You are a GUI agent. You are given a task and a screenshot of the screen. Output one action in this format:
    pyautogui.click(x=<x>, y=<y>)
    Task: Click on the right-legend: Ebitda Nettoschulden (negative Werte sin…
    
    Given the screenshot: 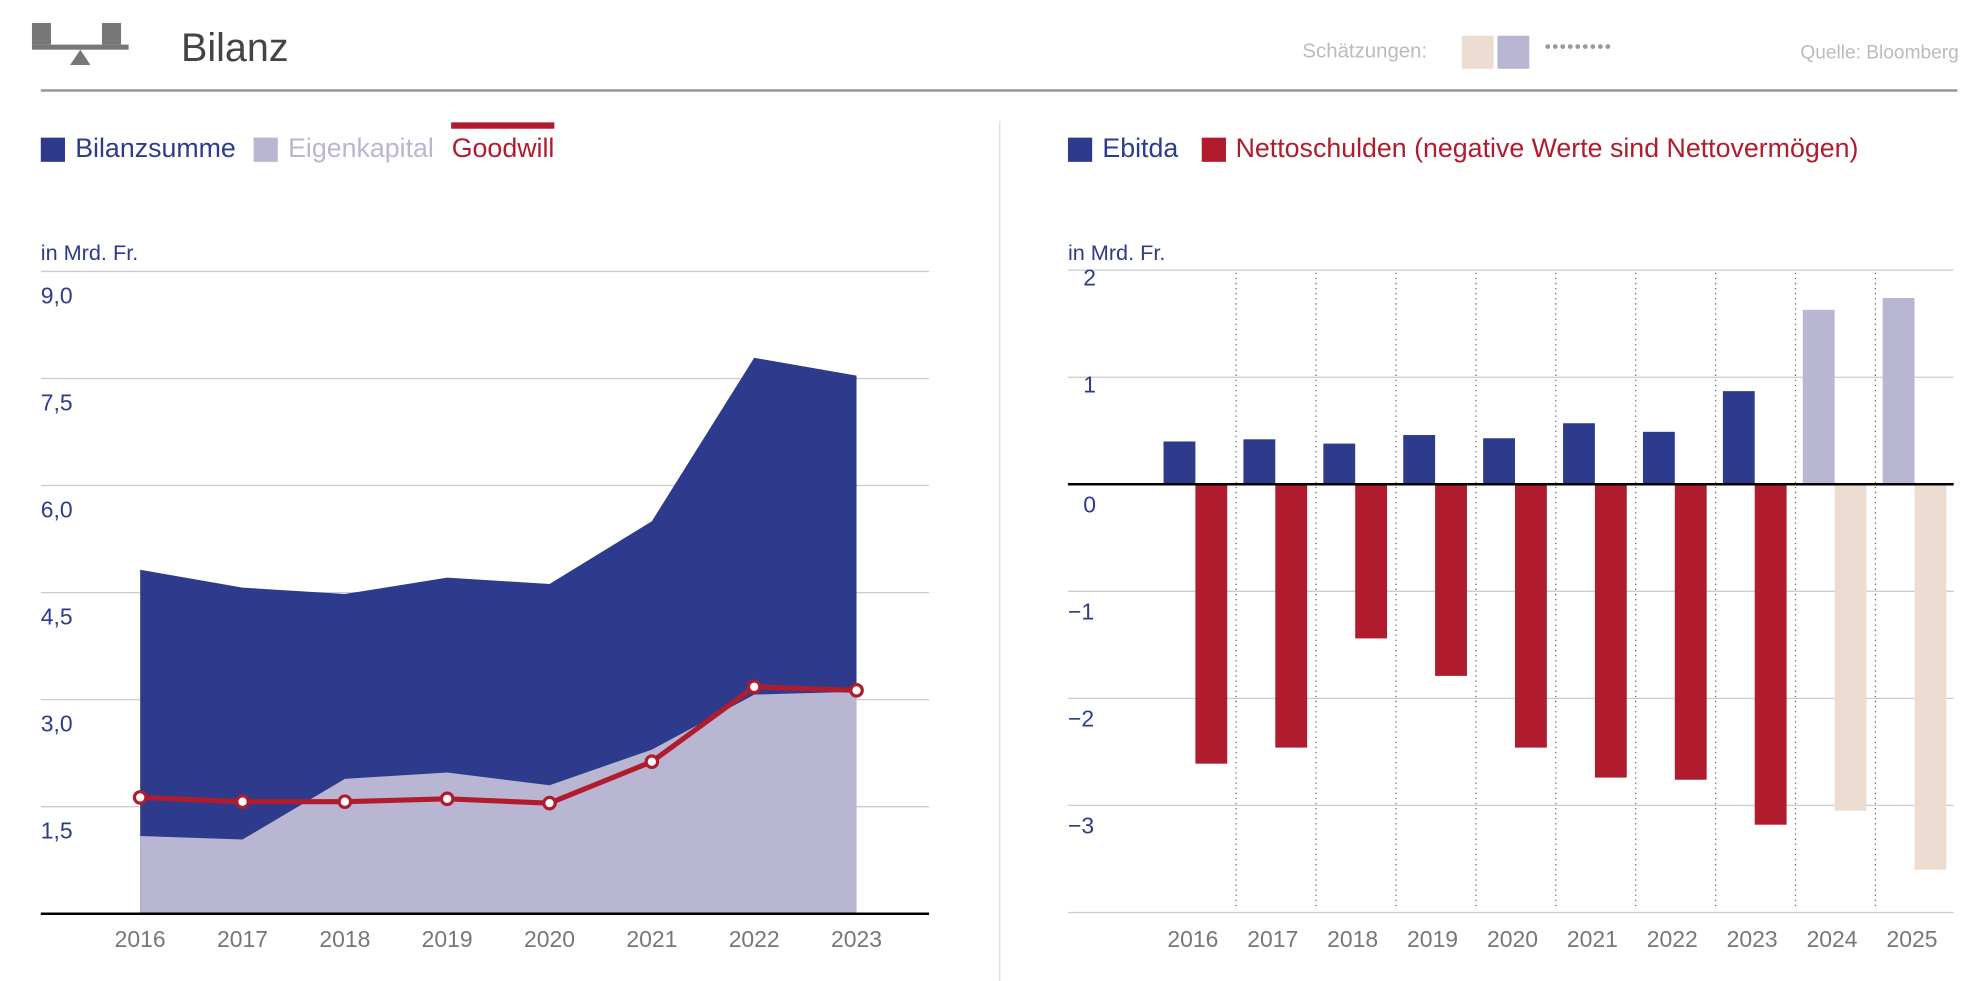 What is the action you would take?
    pyautogui.click(x=1463, y=149)
    